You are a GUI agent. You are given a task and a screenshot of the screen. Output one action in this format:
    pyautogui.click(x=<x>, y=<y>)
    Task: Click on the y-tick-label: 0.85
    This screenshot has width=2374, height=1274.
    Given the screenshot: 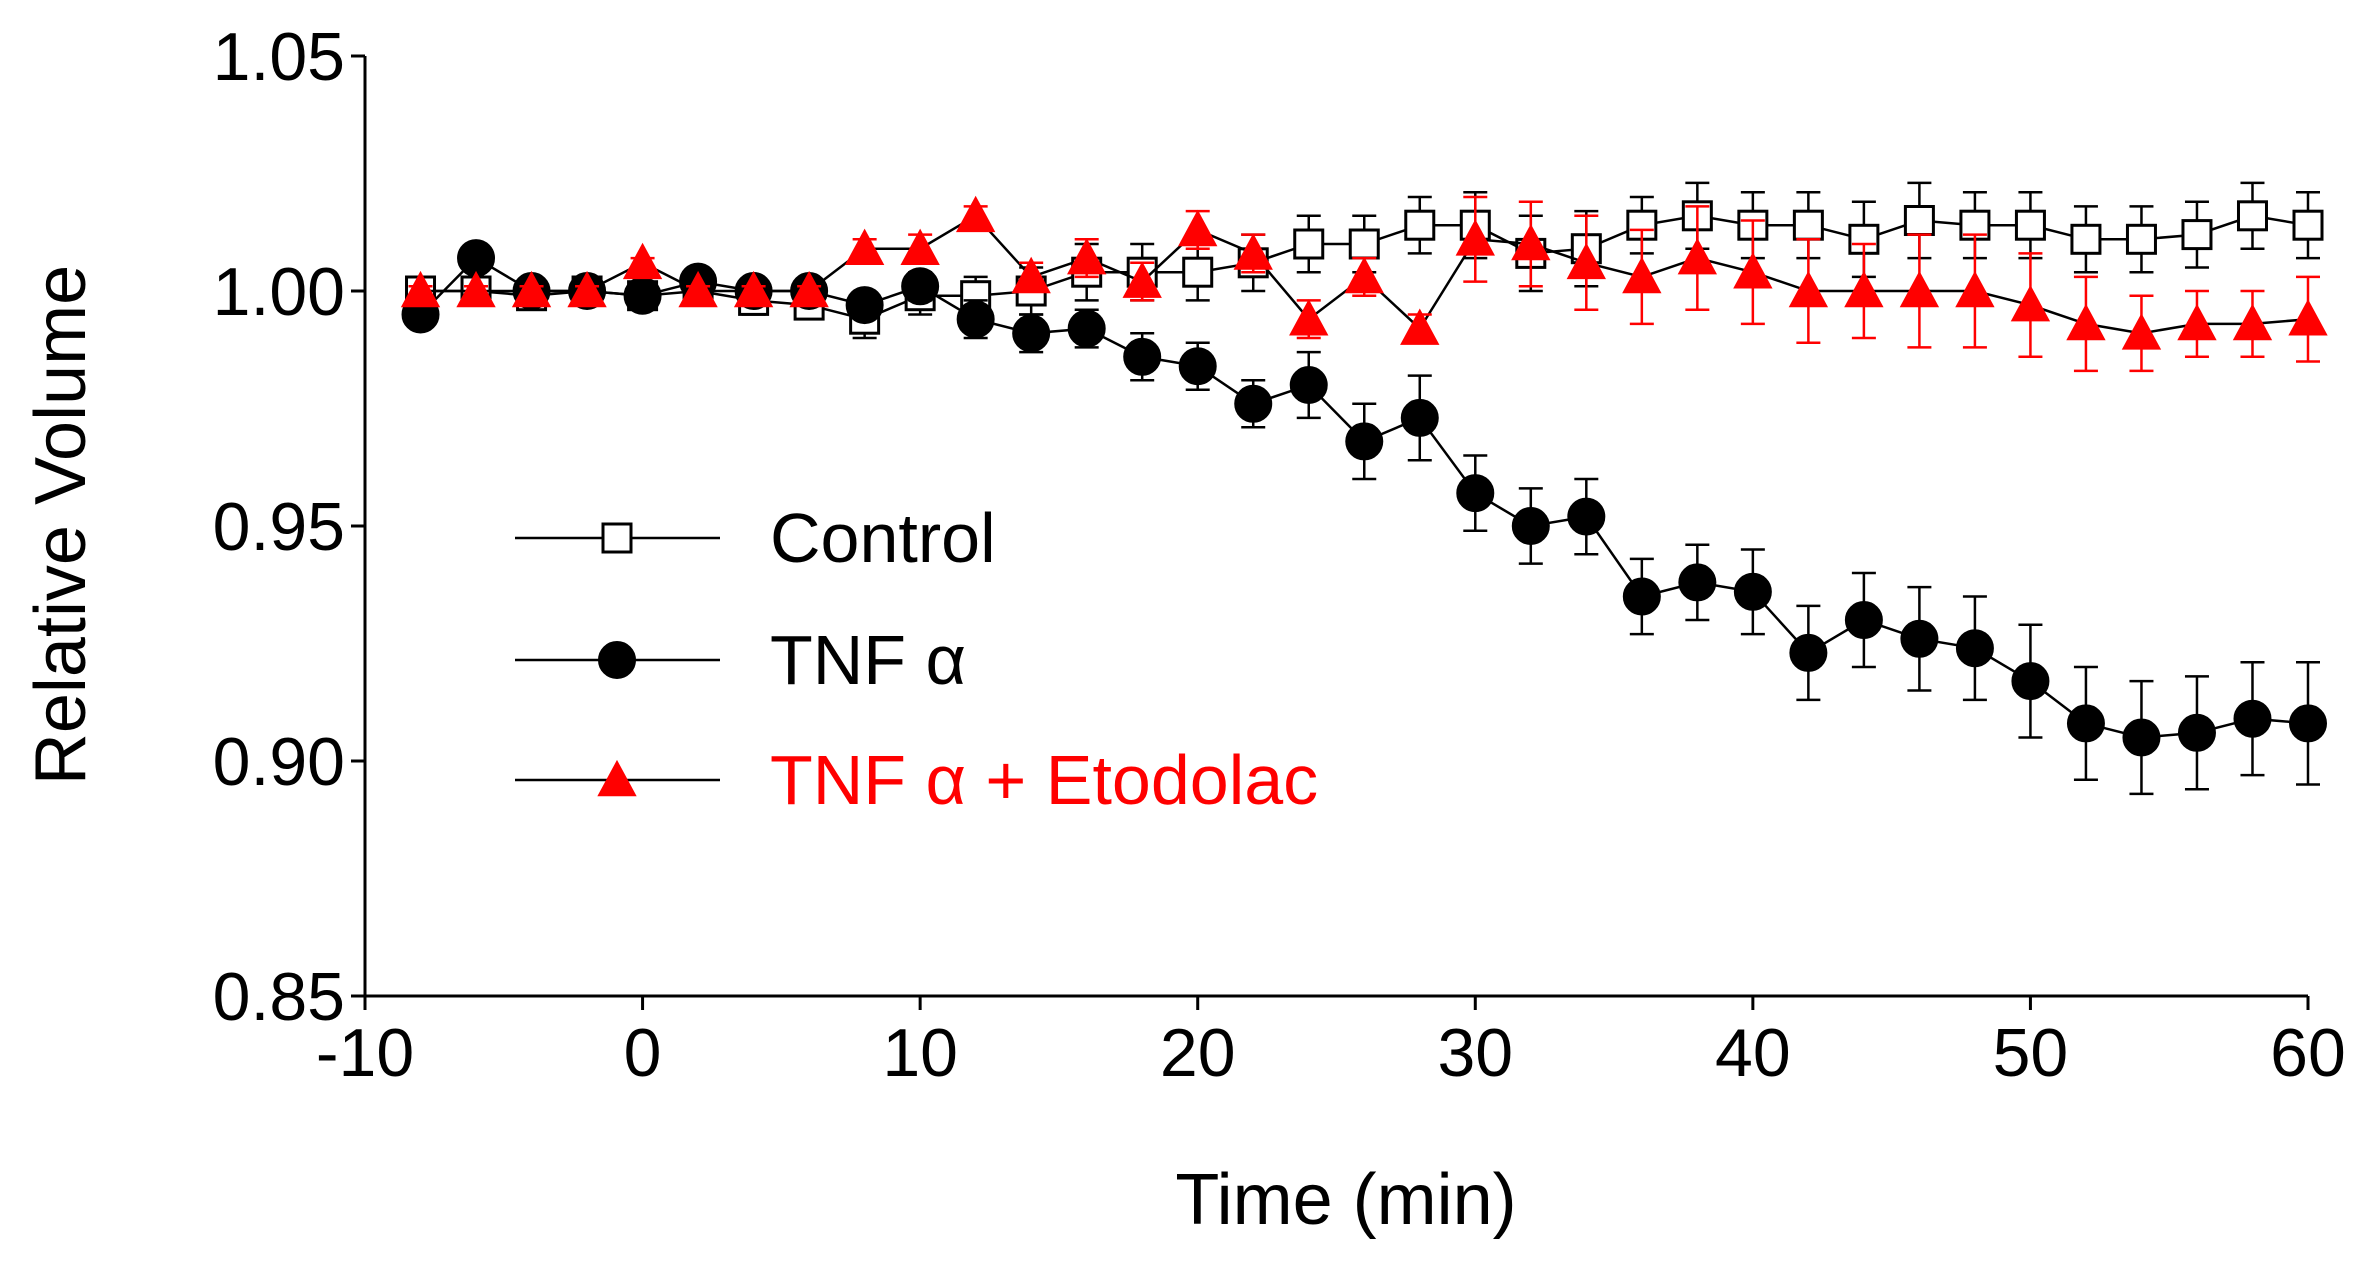 What is the action you would take?
    pyautogui.click(x=279, y=997)
    